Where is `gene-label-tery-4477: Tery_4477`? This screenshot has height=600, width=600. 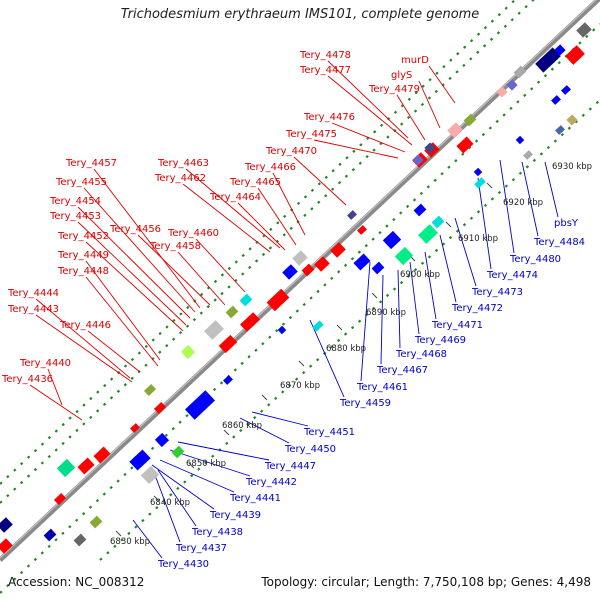
gene-label-tery-4477: Tery_4477 is located at coordinates (325, 70).